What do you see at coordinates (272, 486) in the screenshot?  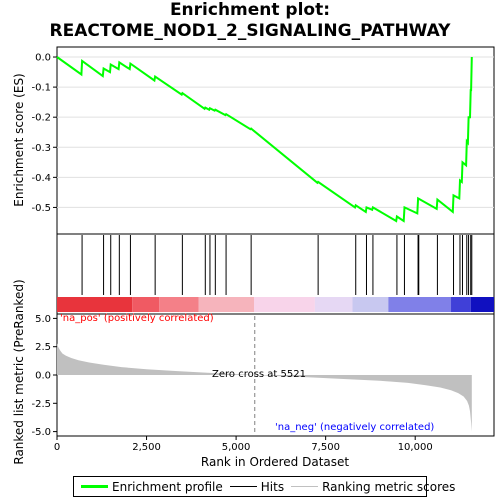 I see `legend-hits-label: Hits` at bounding box center [272, 486].